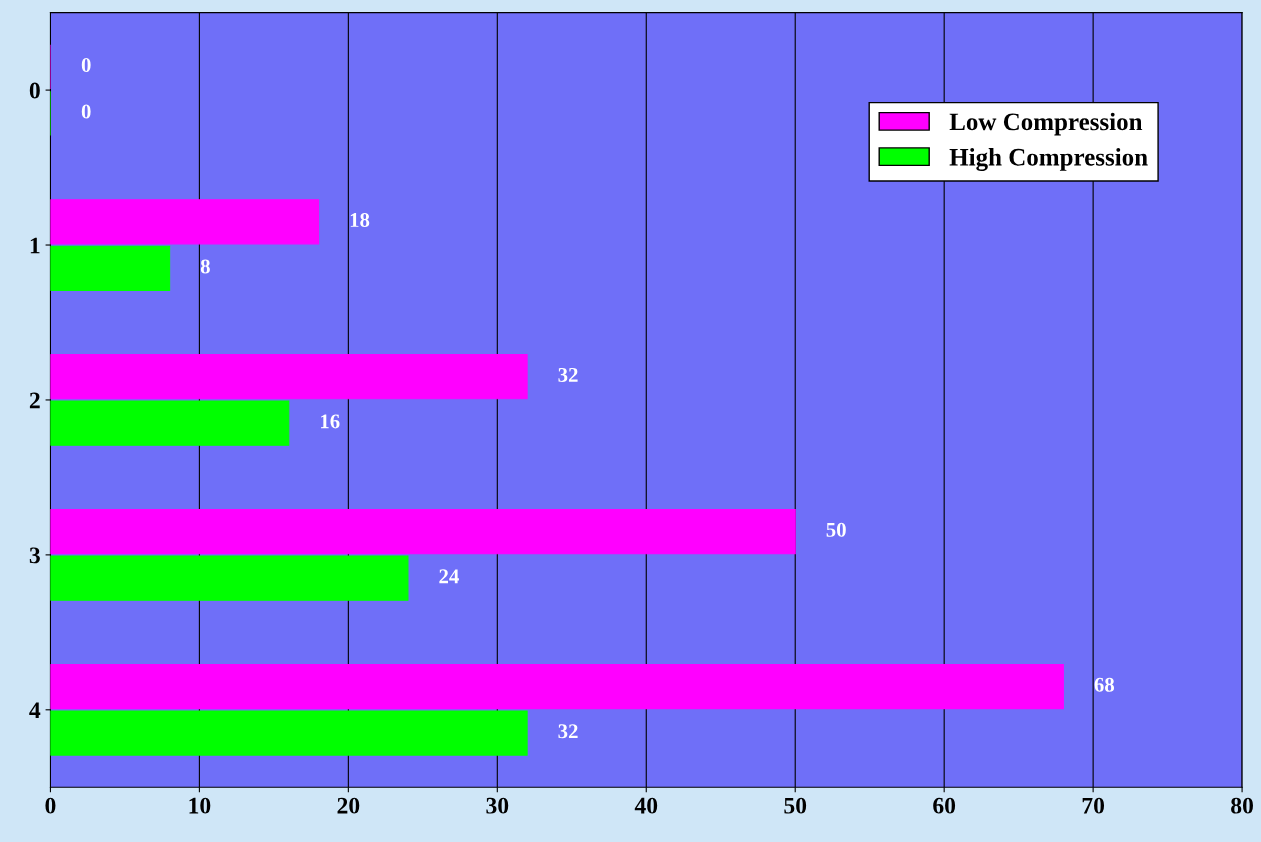  Describe the element at coordinates (200, 805) in the screenshot. I see `x-tick-label: 10` at that location.